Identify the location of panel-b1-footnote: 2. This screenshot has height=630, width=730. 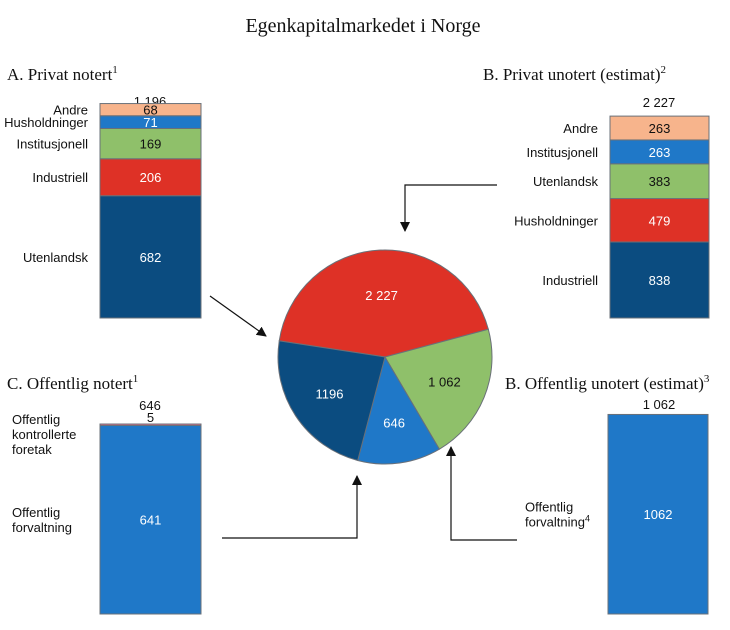
(664, 70).